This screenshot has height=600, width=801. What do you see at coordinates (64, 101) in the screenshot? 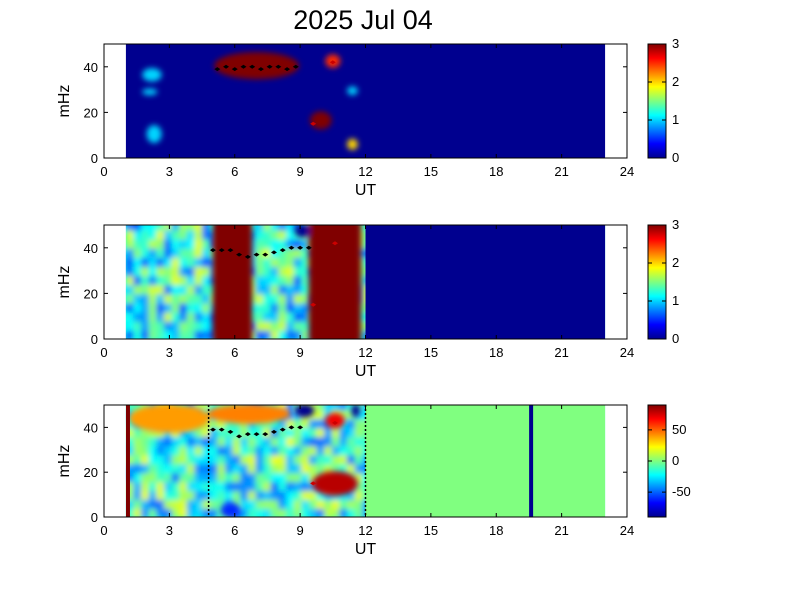
I see `y-axis-label: mHz` at bounding box center [64, 101].